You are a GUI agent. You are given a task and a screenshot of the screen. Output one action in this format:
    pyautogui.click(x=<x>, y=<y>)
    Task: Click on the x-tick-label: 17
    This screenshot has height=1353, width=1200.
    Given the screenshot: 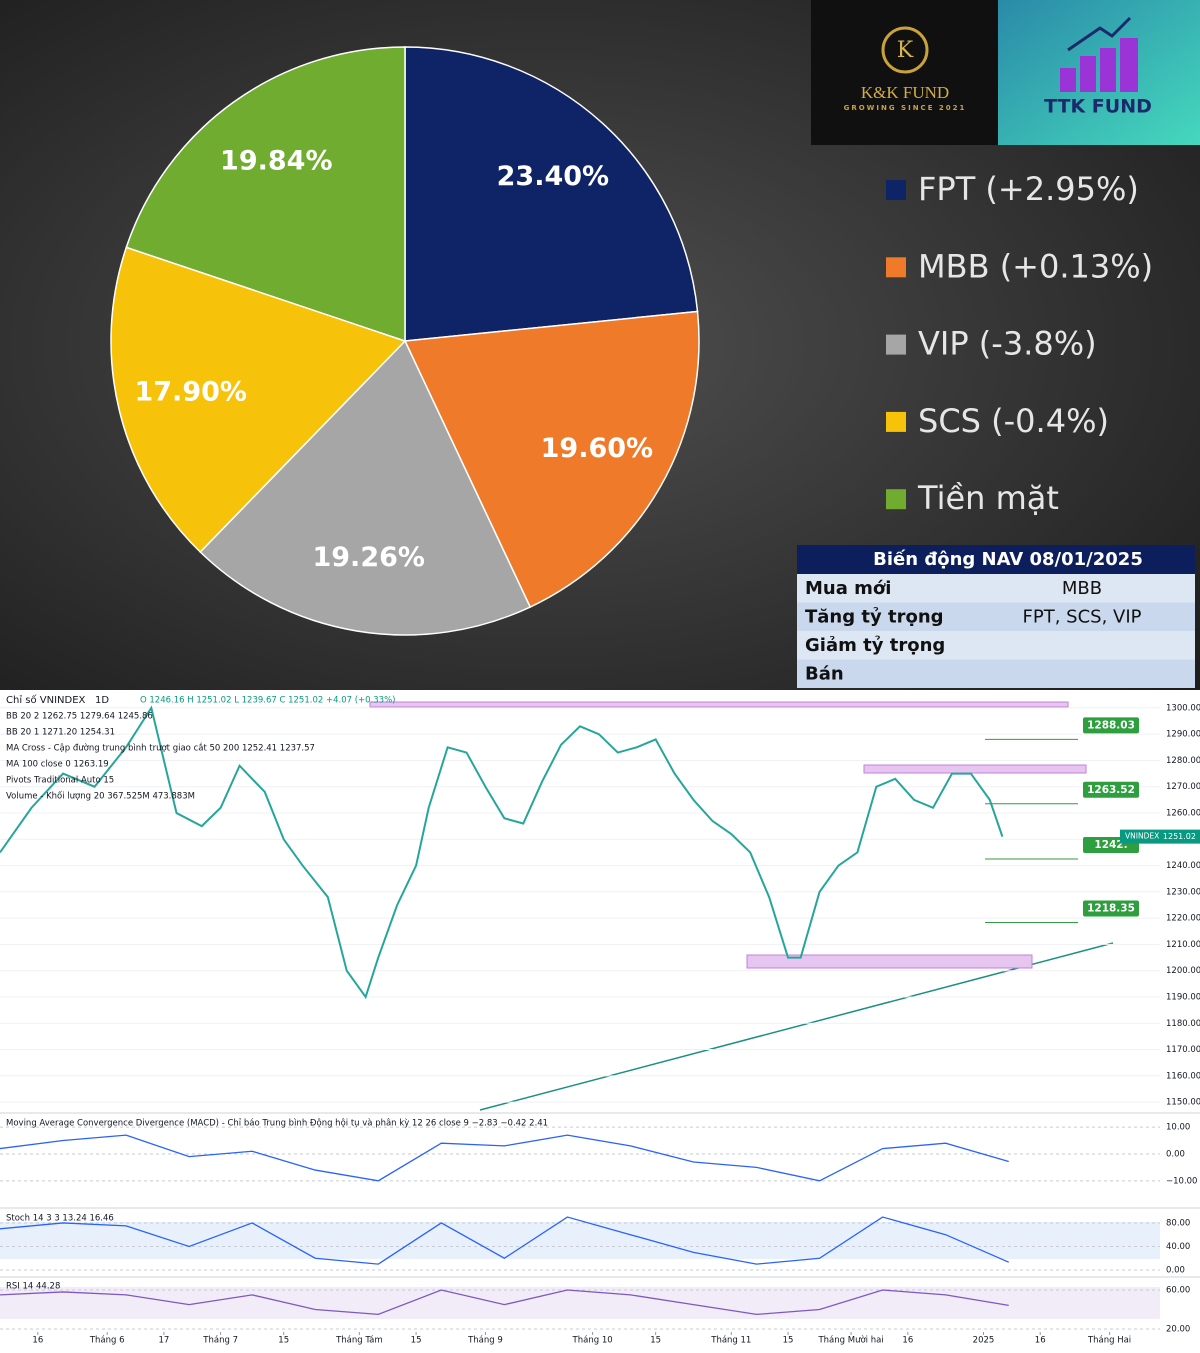 What is the action you would take?
    pyautogui.click(x=163, y=1341)
    